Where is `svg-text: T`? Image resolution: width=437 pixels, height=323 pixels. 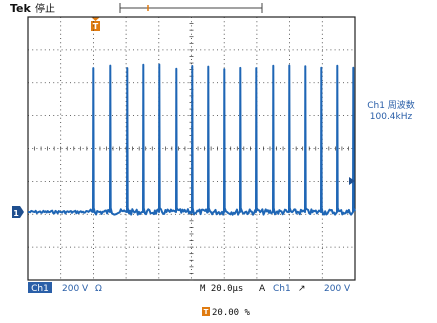 svg-text: T is located at coordinates (96, 26).